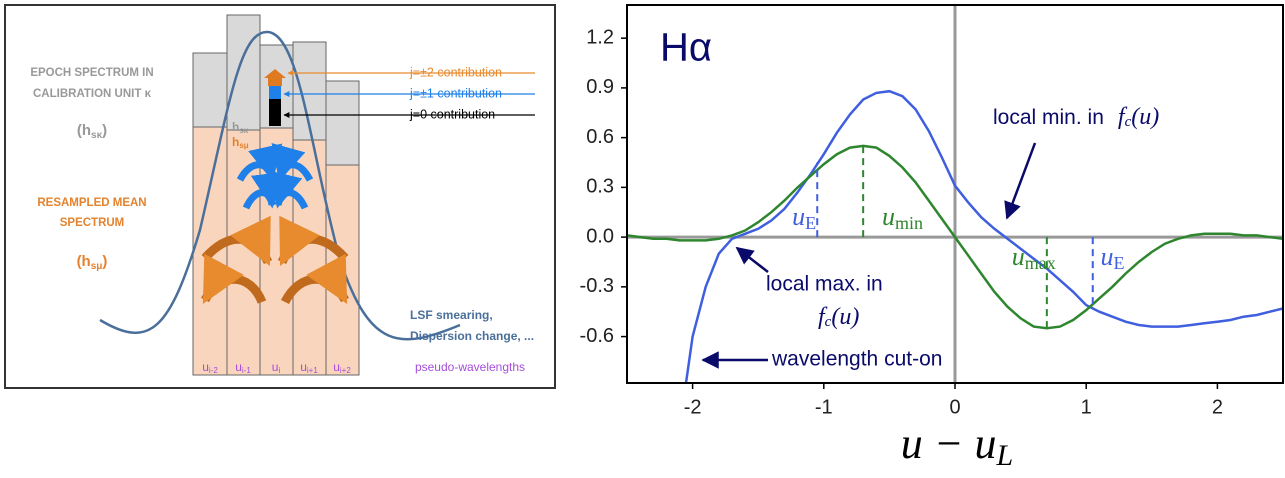 The width and height of the screenshot is (1285, 478). I want to click on resampled-symbol: (hsμ), so click(92, 262).